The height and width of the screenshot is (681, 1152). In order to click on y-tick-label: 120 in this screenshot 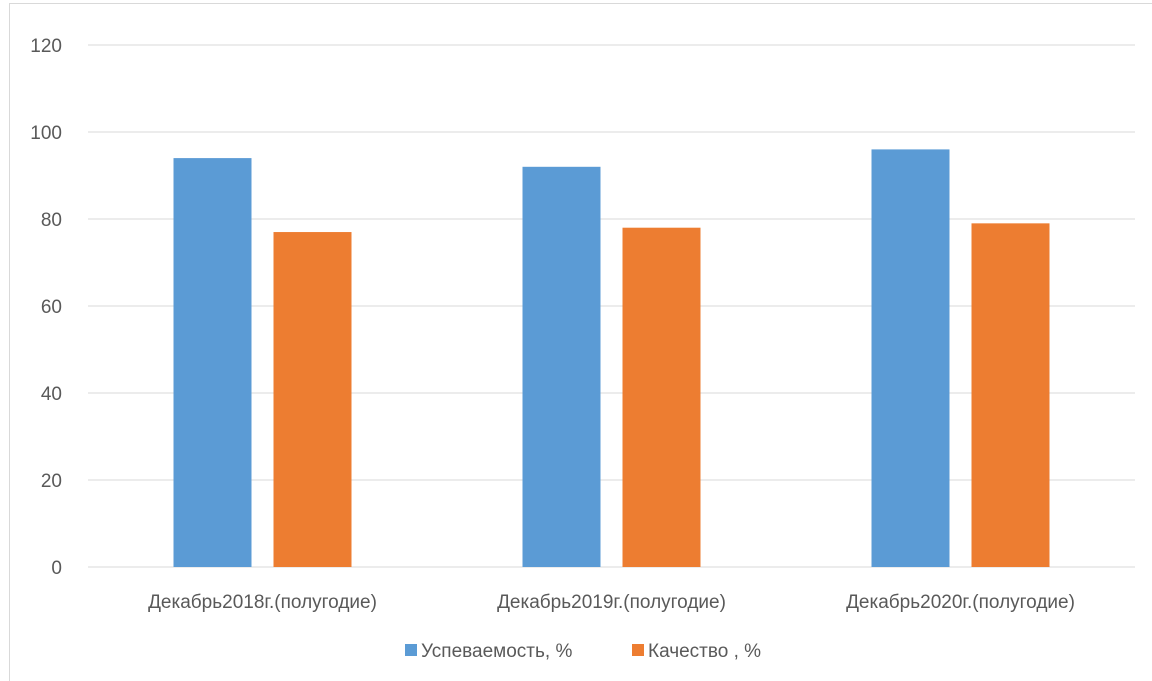, I will do `click(46, 46)`.